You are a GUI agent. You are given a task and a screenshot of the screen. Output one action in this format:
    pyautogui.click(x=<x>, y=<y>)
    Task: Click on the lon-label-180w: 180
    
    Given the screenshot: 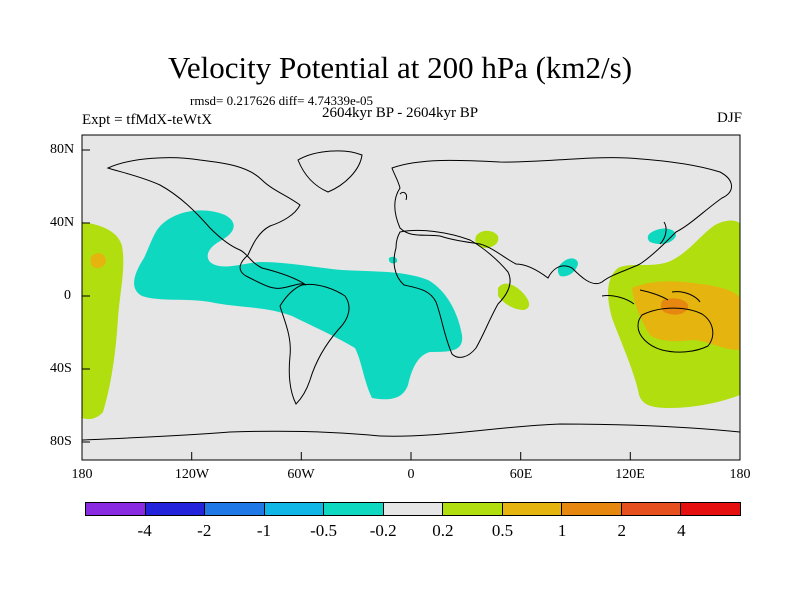 What is the action you would take?
    pyautogui.click(x=82, y=474)
    